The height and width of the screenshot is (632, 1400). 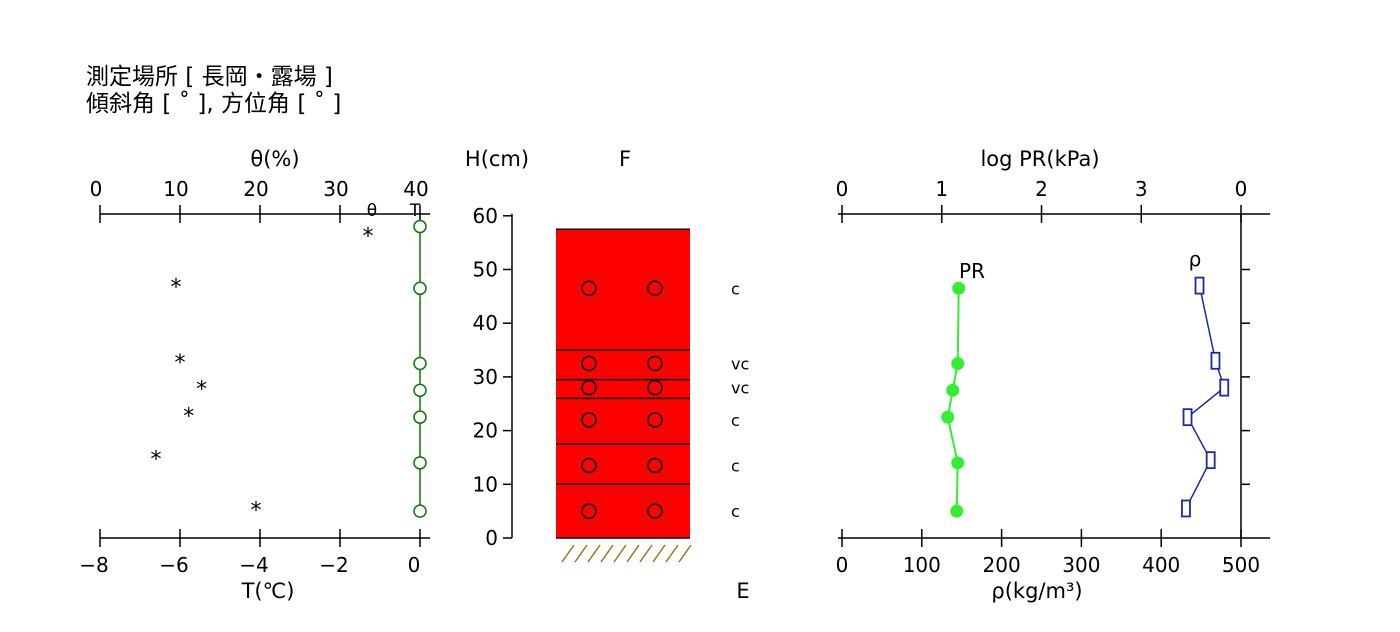 What do you see at coordinates (1041, 189) in the screenshot?
I see `pr-tick-label: 2` at bounding box center [1041, 189].